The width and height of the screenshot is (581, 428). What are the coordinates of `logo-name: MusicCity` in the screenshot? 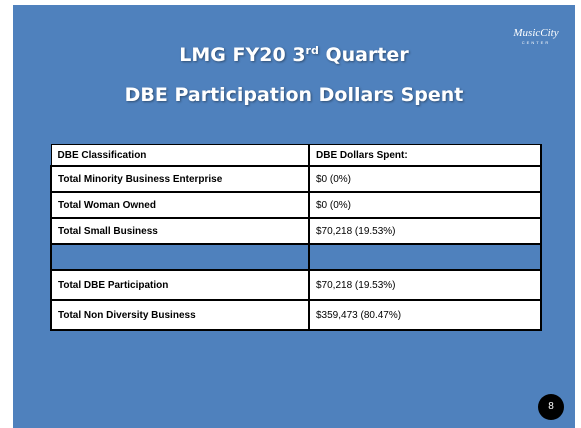 It's located at (536, 33).